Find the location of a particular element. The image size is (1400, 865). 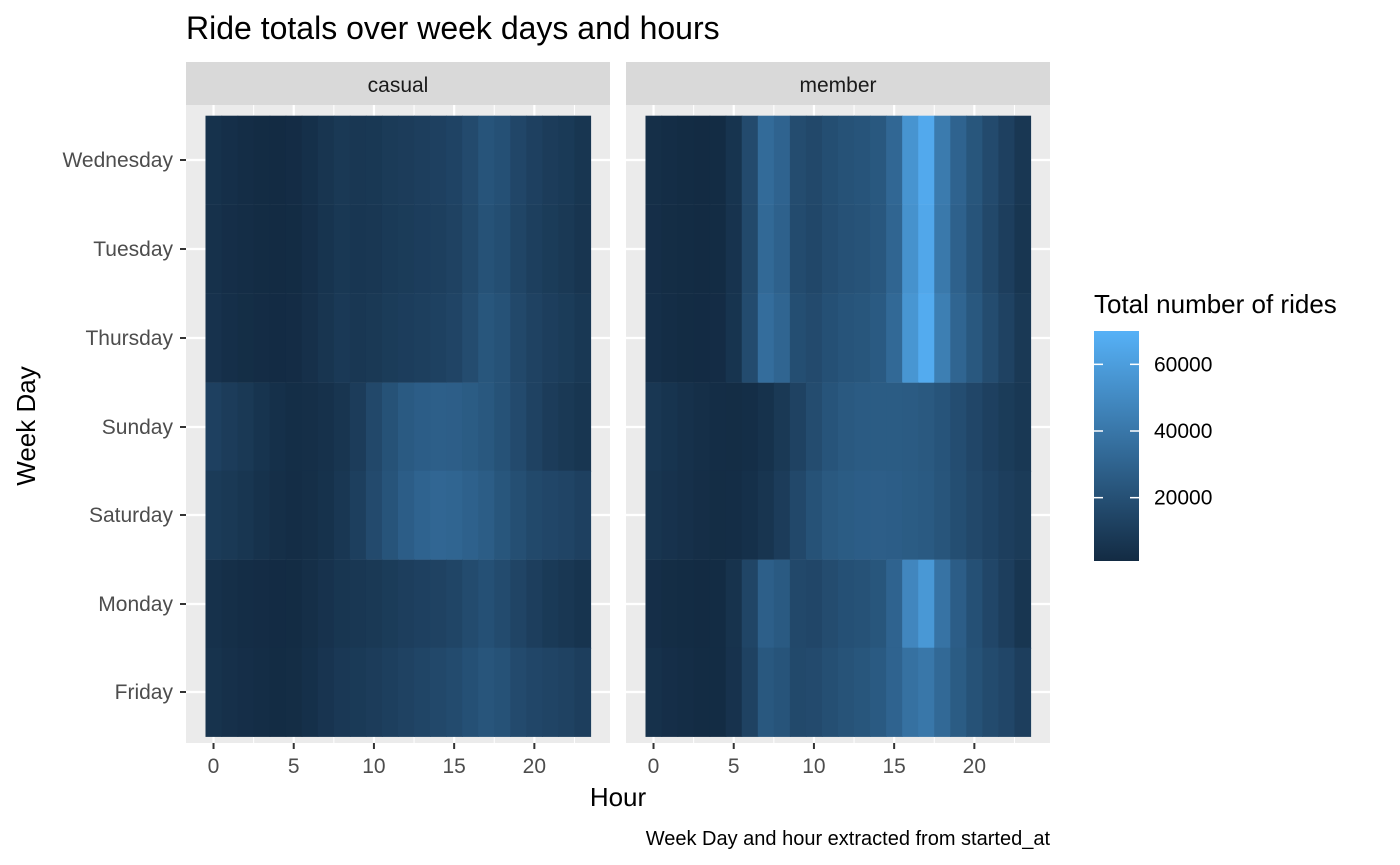

color-legend: Total number of rides 20000 40000 60000 is located at coordinates (1215, 425).